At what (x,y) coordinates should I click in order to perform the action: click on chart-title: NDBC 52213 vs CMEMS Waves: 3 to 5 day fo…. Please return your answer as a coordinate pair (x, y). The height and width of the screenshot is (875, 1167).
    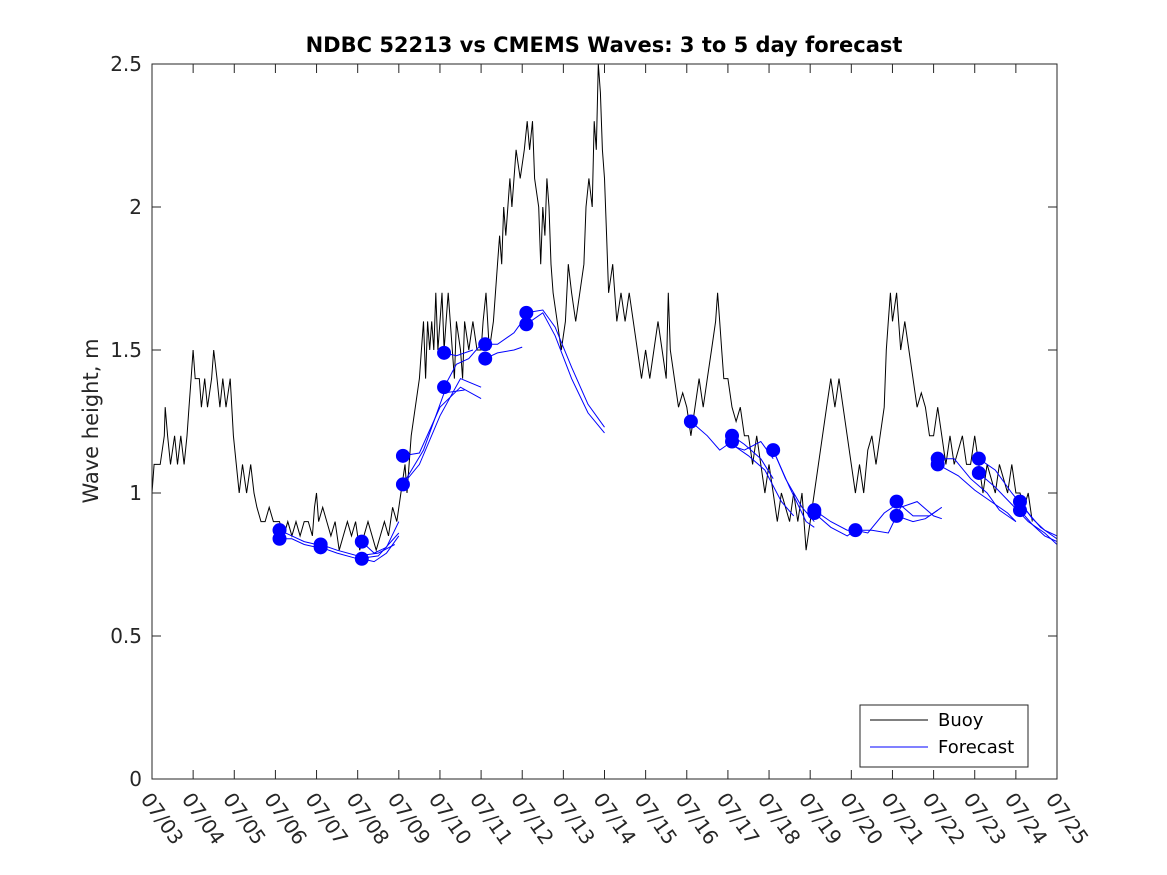
    Looking at the image, I should click on (604, 45).